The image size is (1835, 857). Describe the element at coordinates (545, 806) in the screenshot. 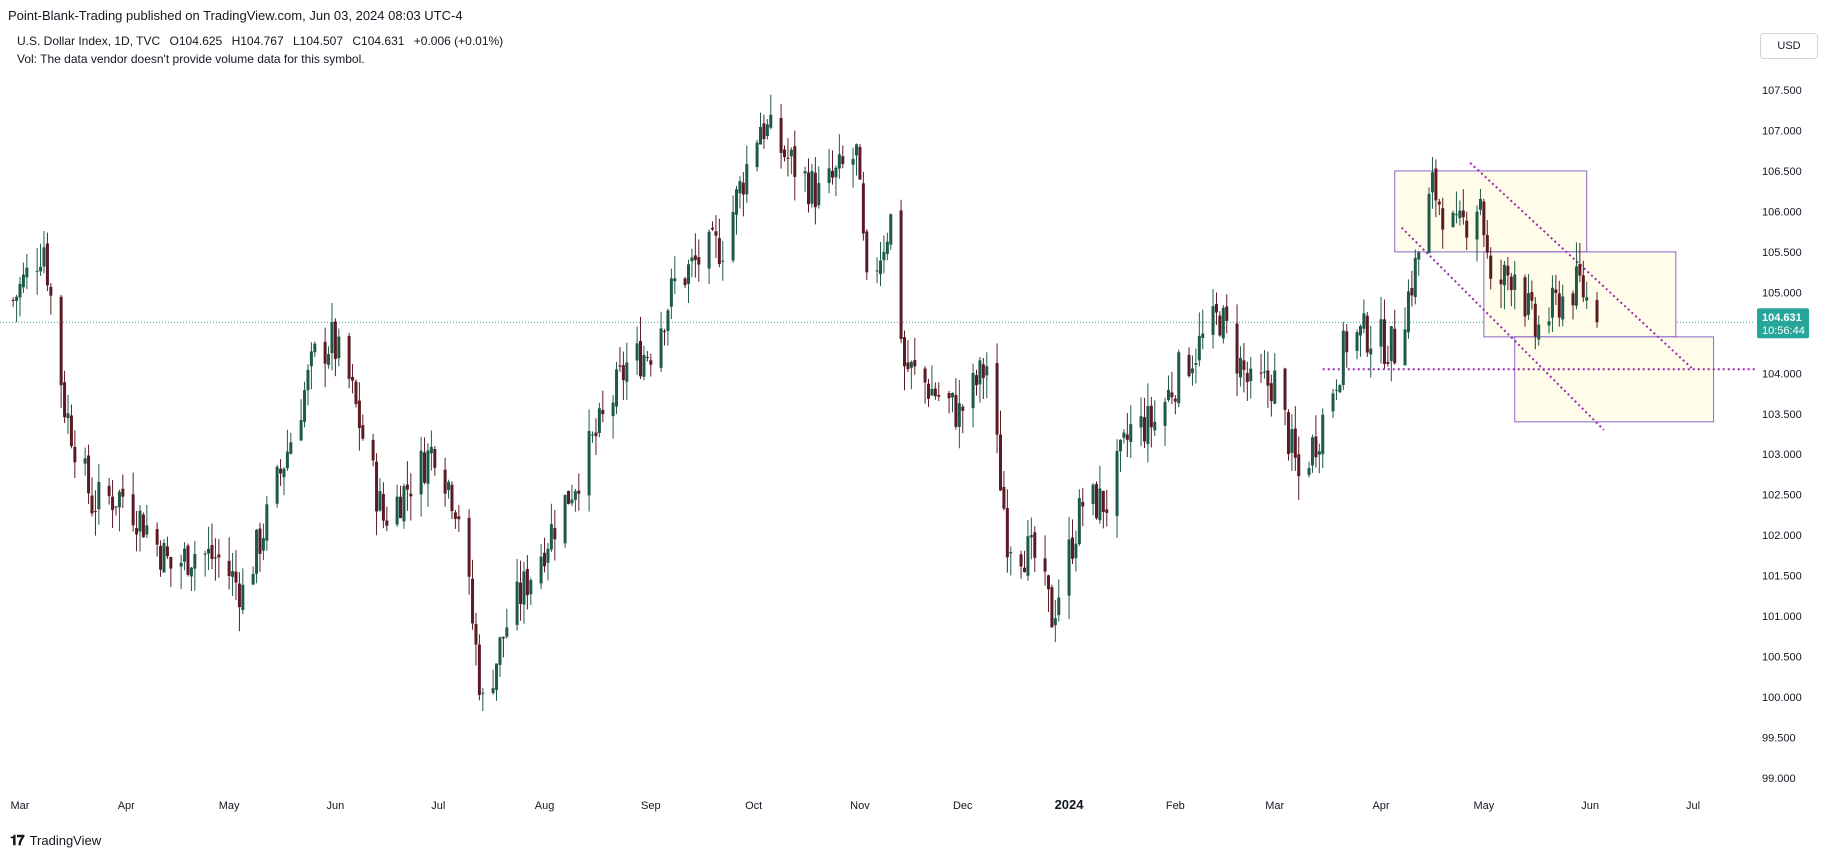

I see `x-tick-label: Aug` at that location.